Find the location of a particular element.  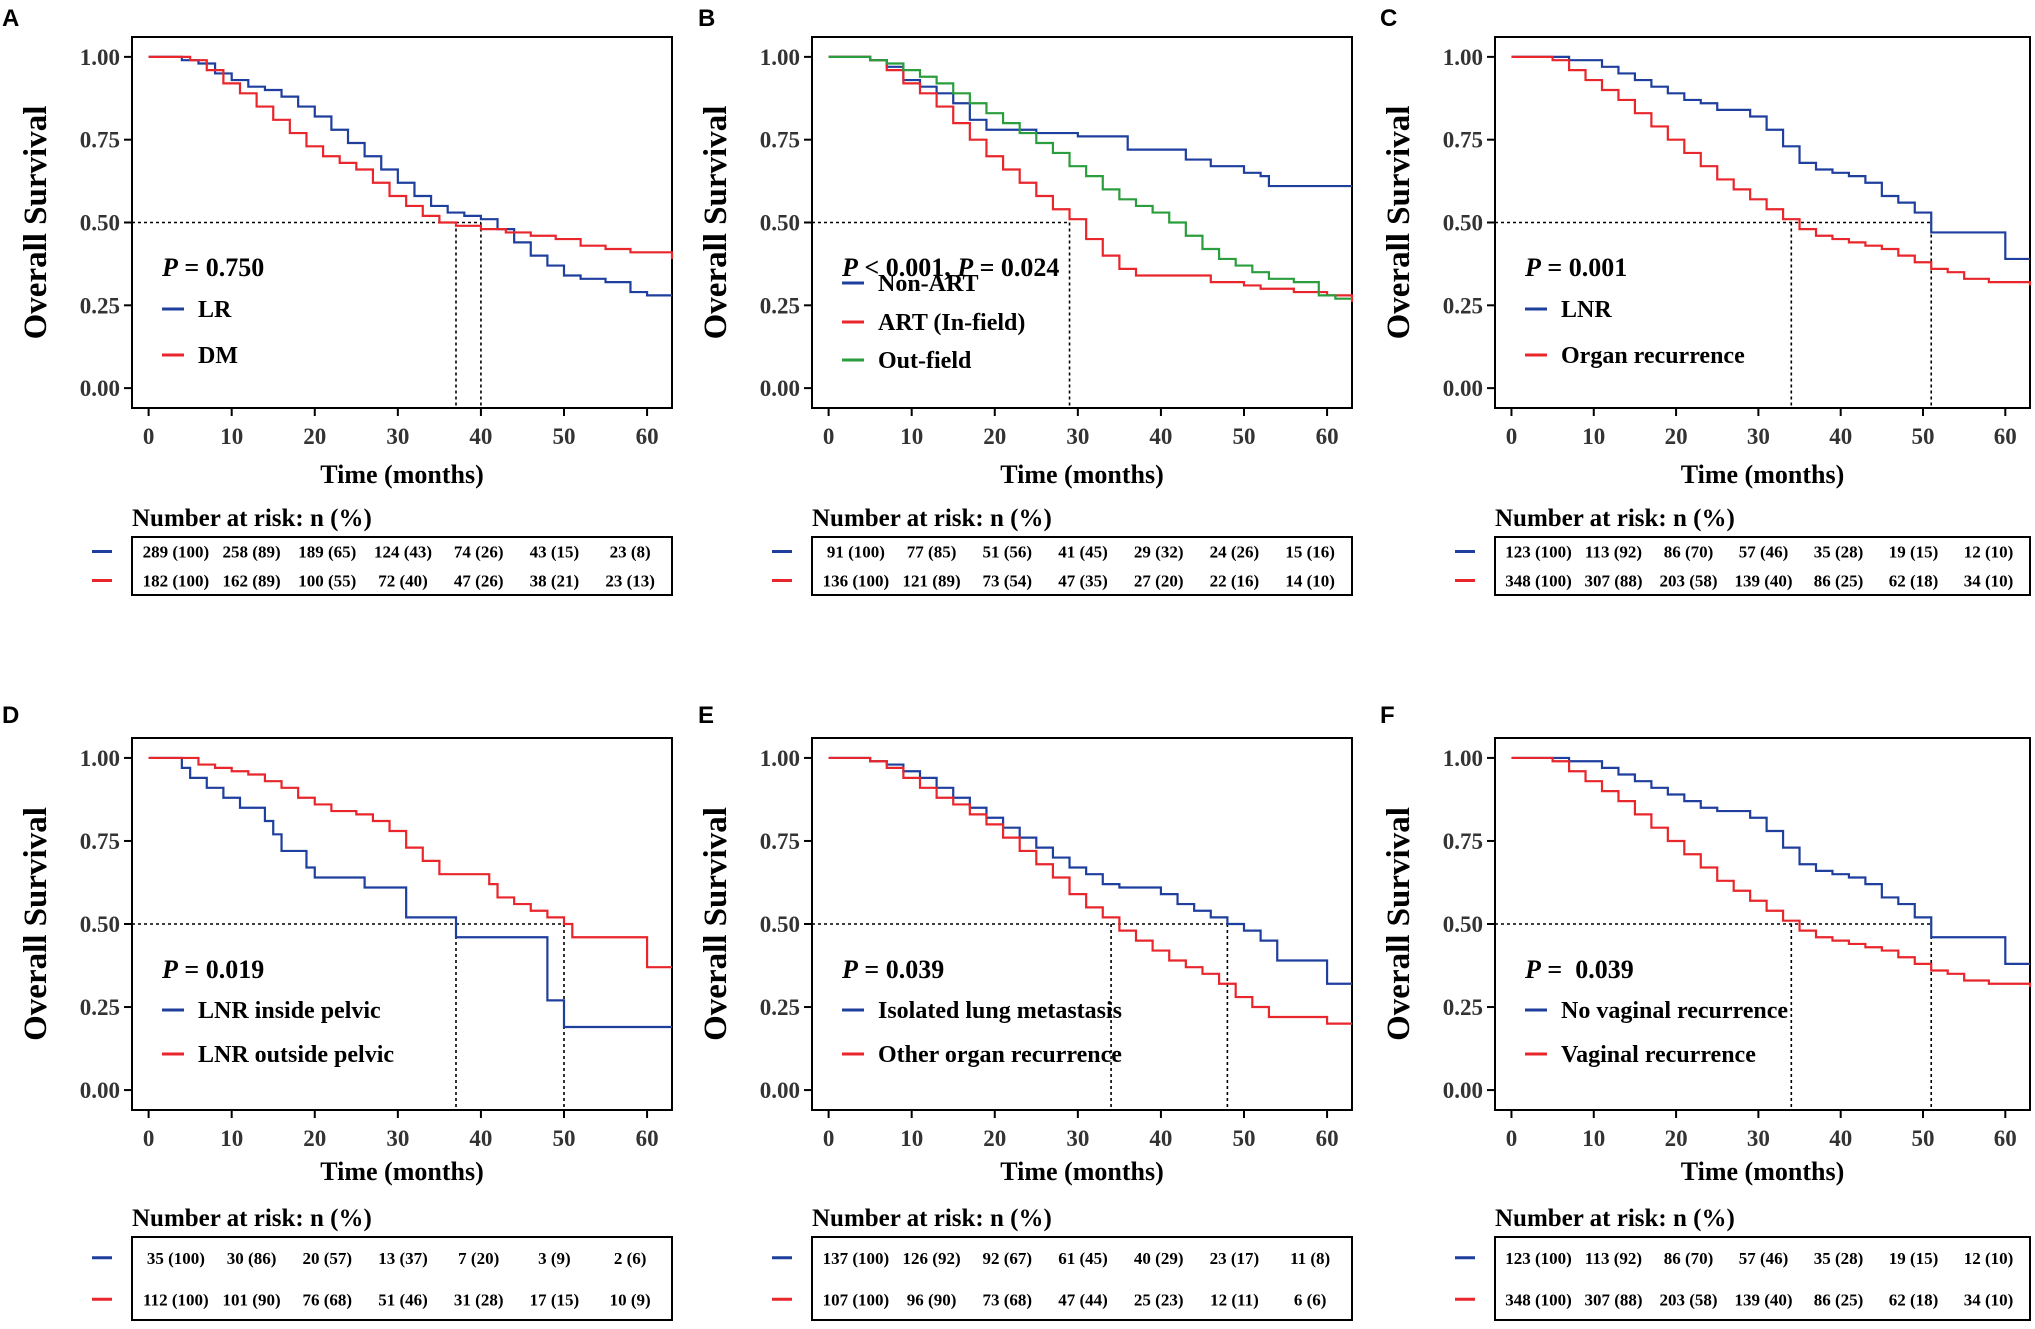

risk-cell: 6 (6) is located at coordinates (1310, 1299).